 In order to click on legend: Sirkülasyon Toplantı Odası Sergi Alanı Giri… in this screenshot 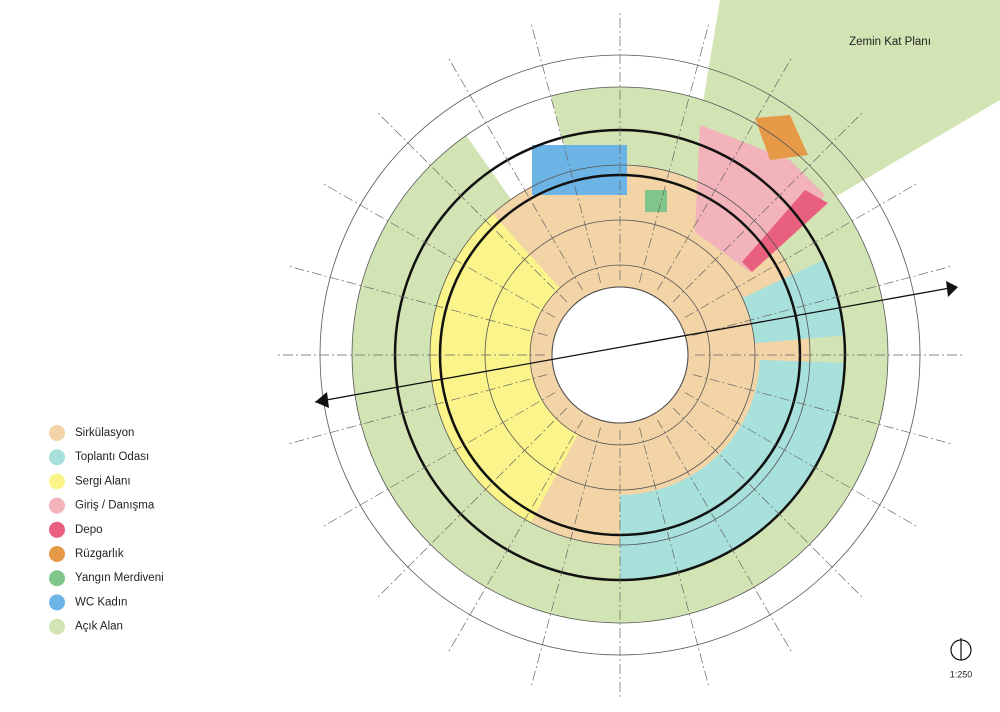, I will do `click(106, 530)`.